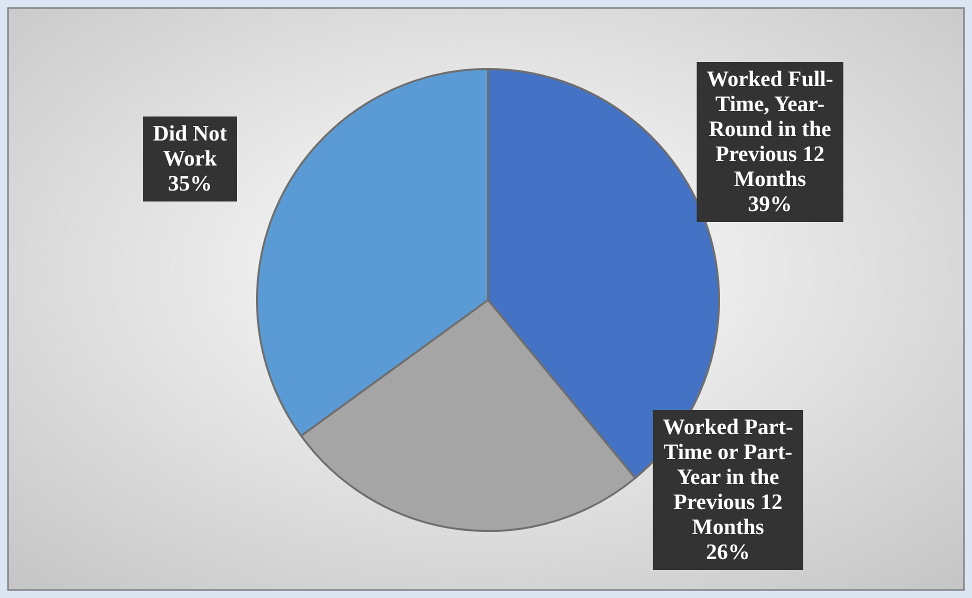 The height and width of the screenshot is (598, 972). Describe the element at coordinates (728, 476) in the screenshot. I see `slice-label: Worked Part-Time or Part-Year in the Previous 12 Months` at that location.